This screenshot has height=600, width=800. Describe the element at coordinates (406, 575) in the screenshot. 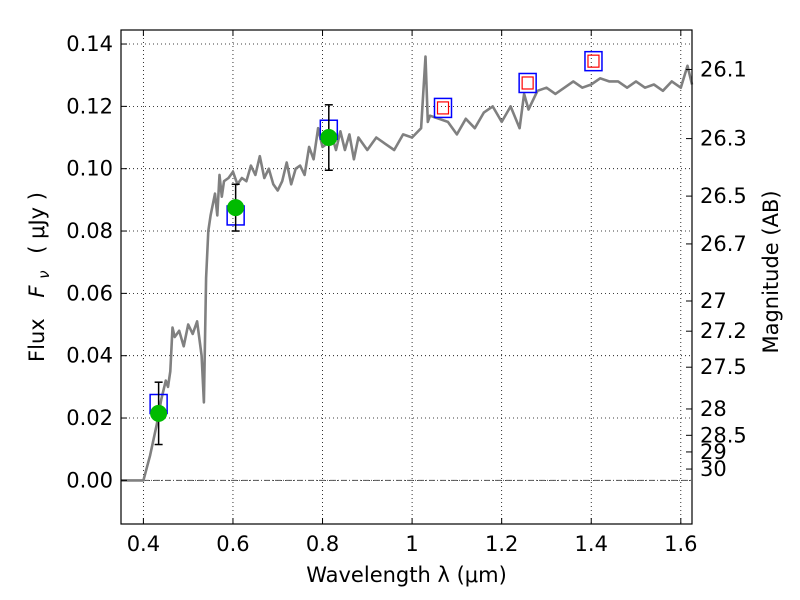

I see `x-axis-title: Wavelength λ (μm)` at that location.